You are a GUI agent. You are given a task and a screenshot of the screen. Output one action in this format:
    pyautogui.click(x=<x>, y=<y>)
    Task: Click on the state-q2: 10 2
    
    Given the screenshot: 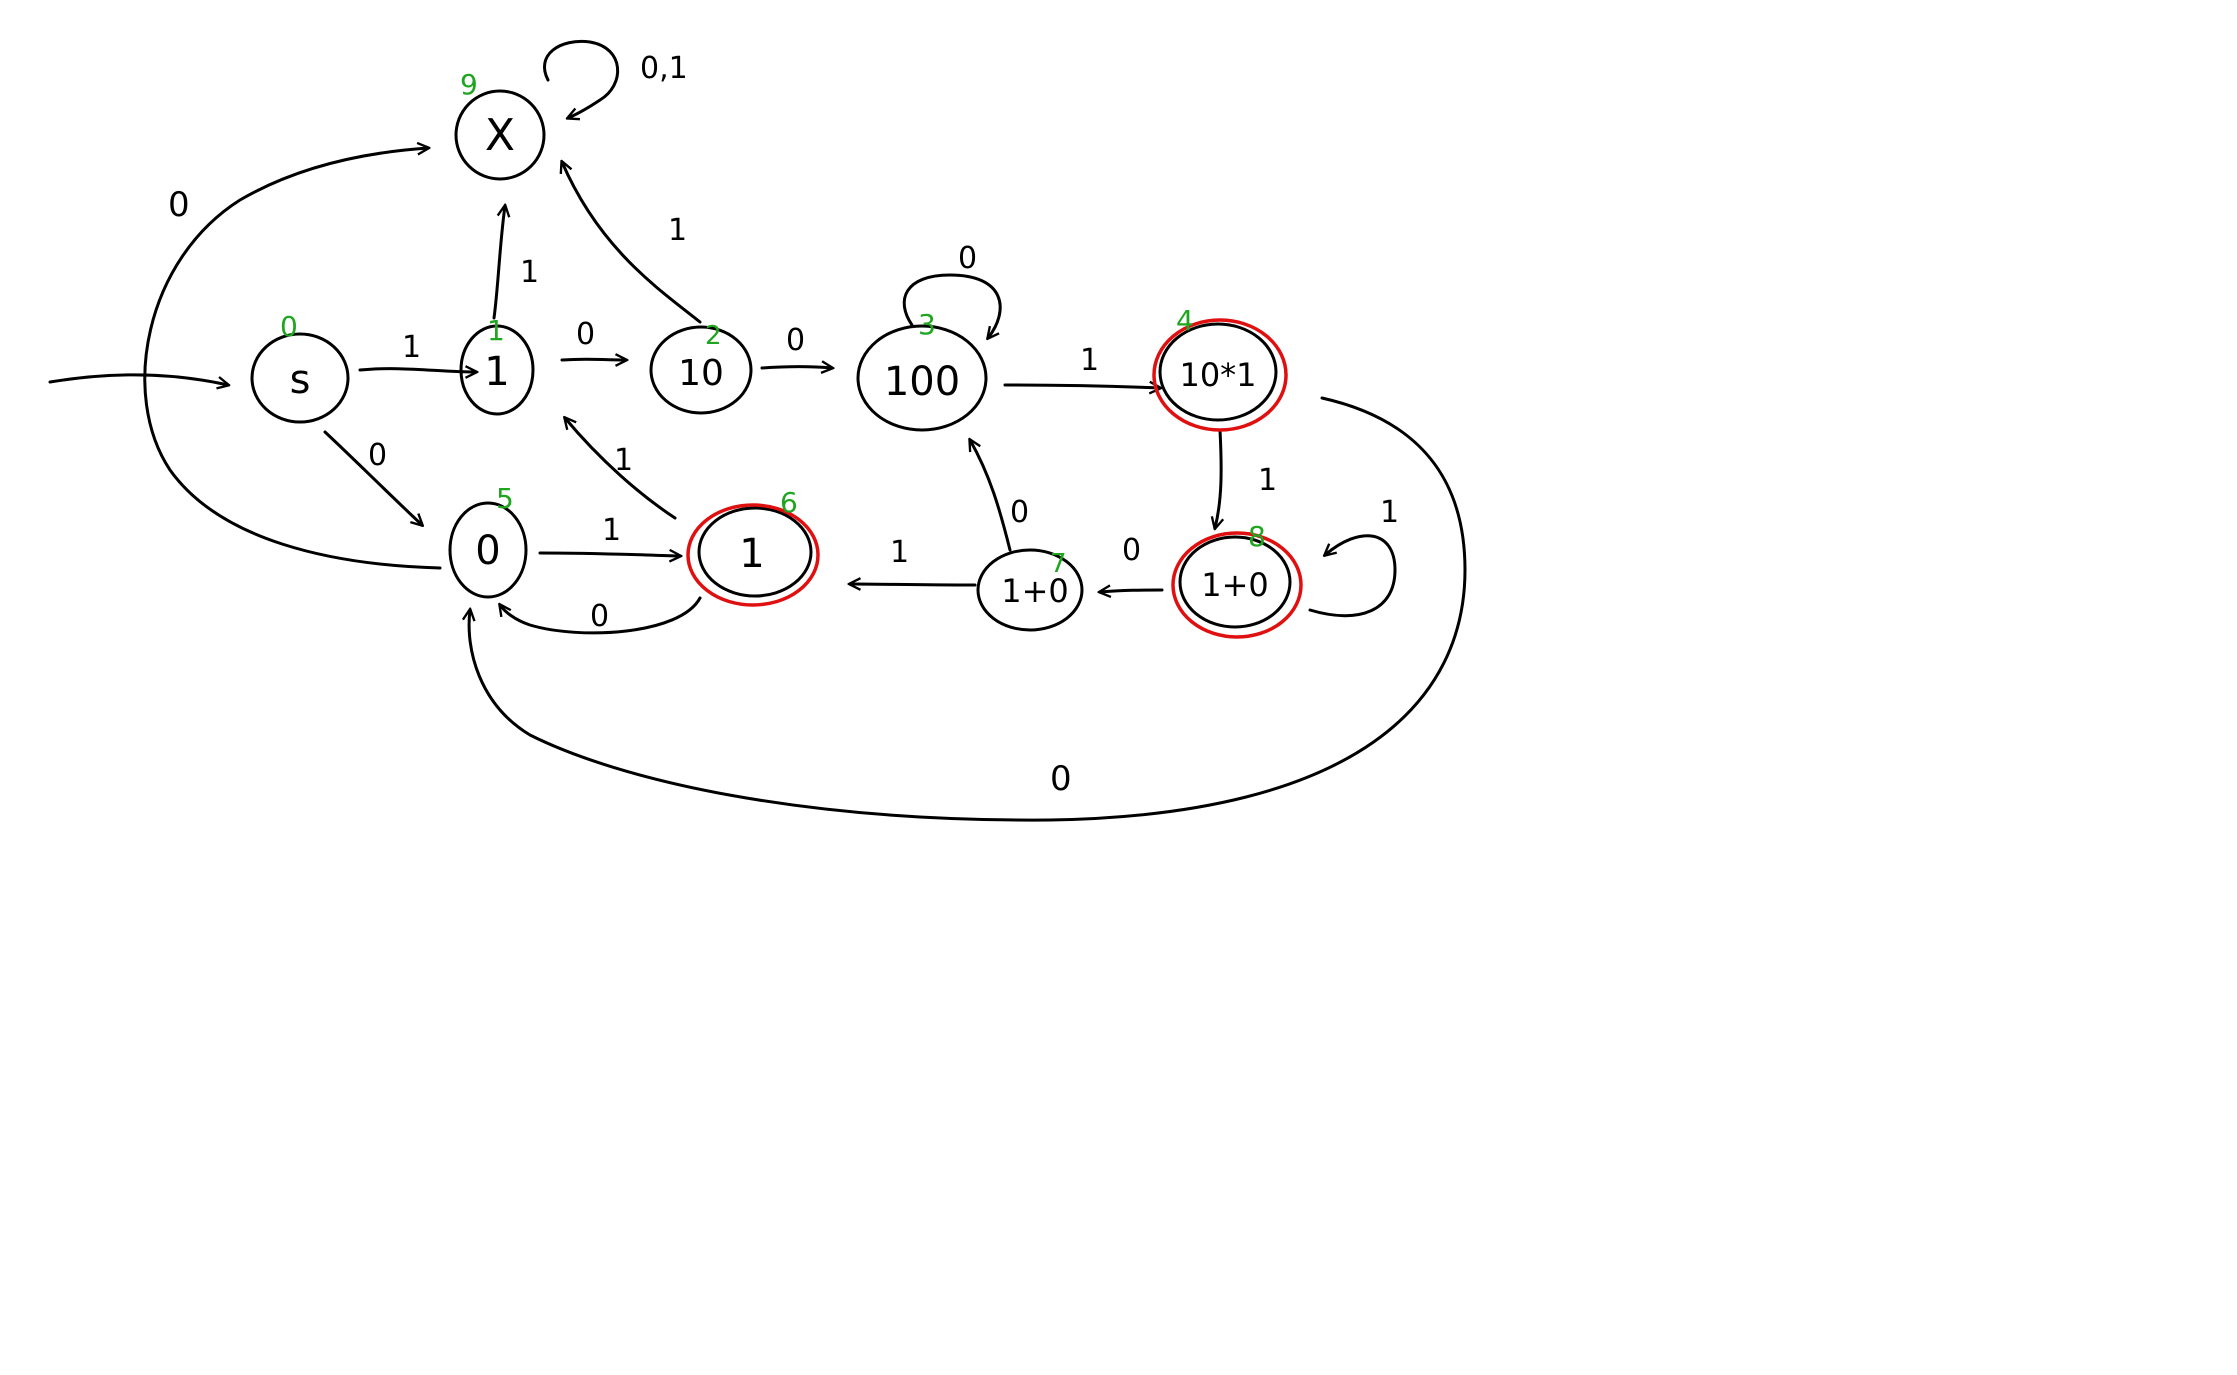 What is the action you would take?
    pyautogui.click(x=701, y=368)
    